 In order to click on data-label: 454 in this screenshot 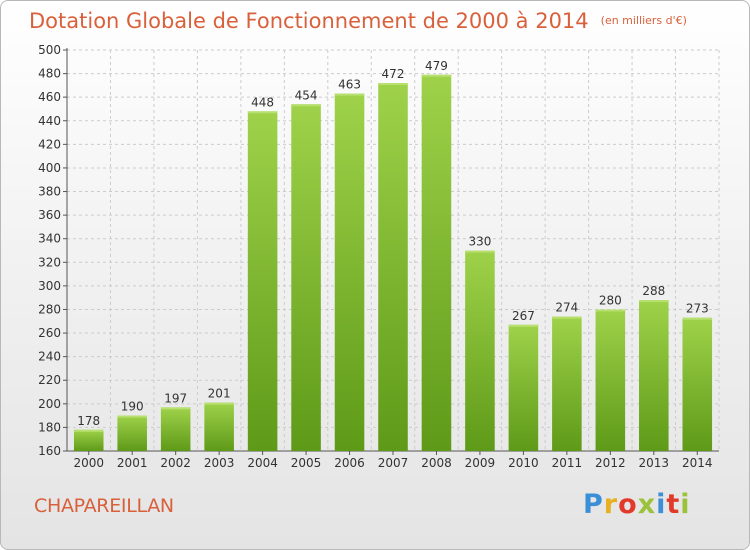, I will do `click(306, 95)`.